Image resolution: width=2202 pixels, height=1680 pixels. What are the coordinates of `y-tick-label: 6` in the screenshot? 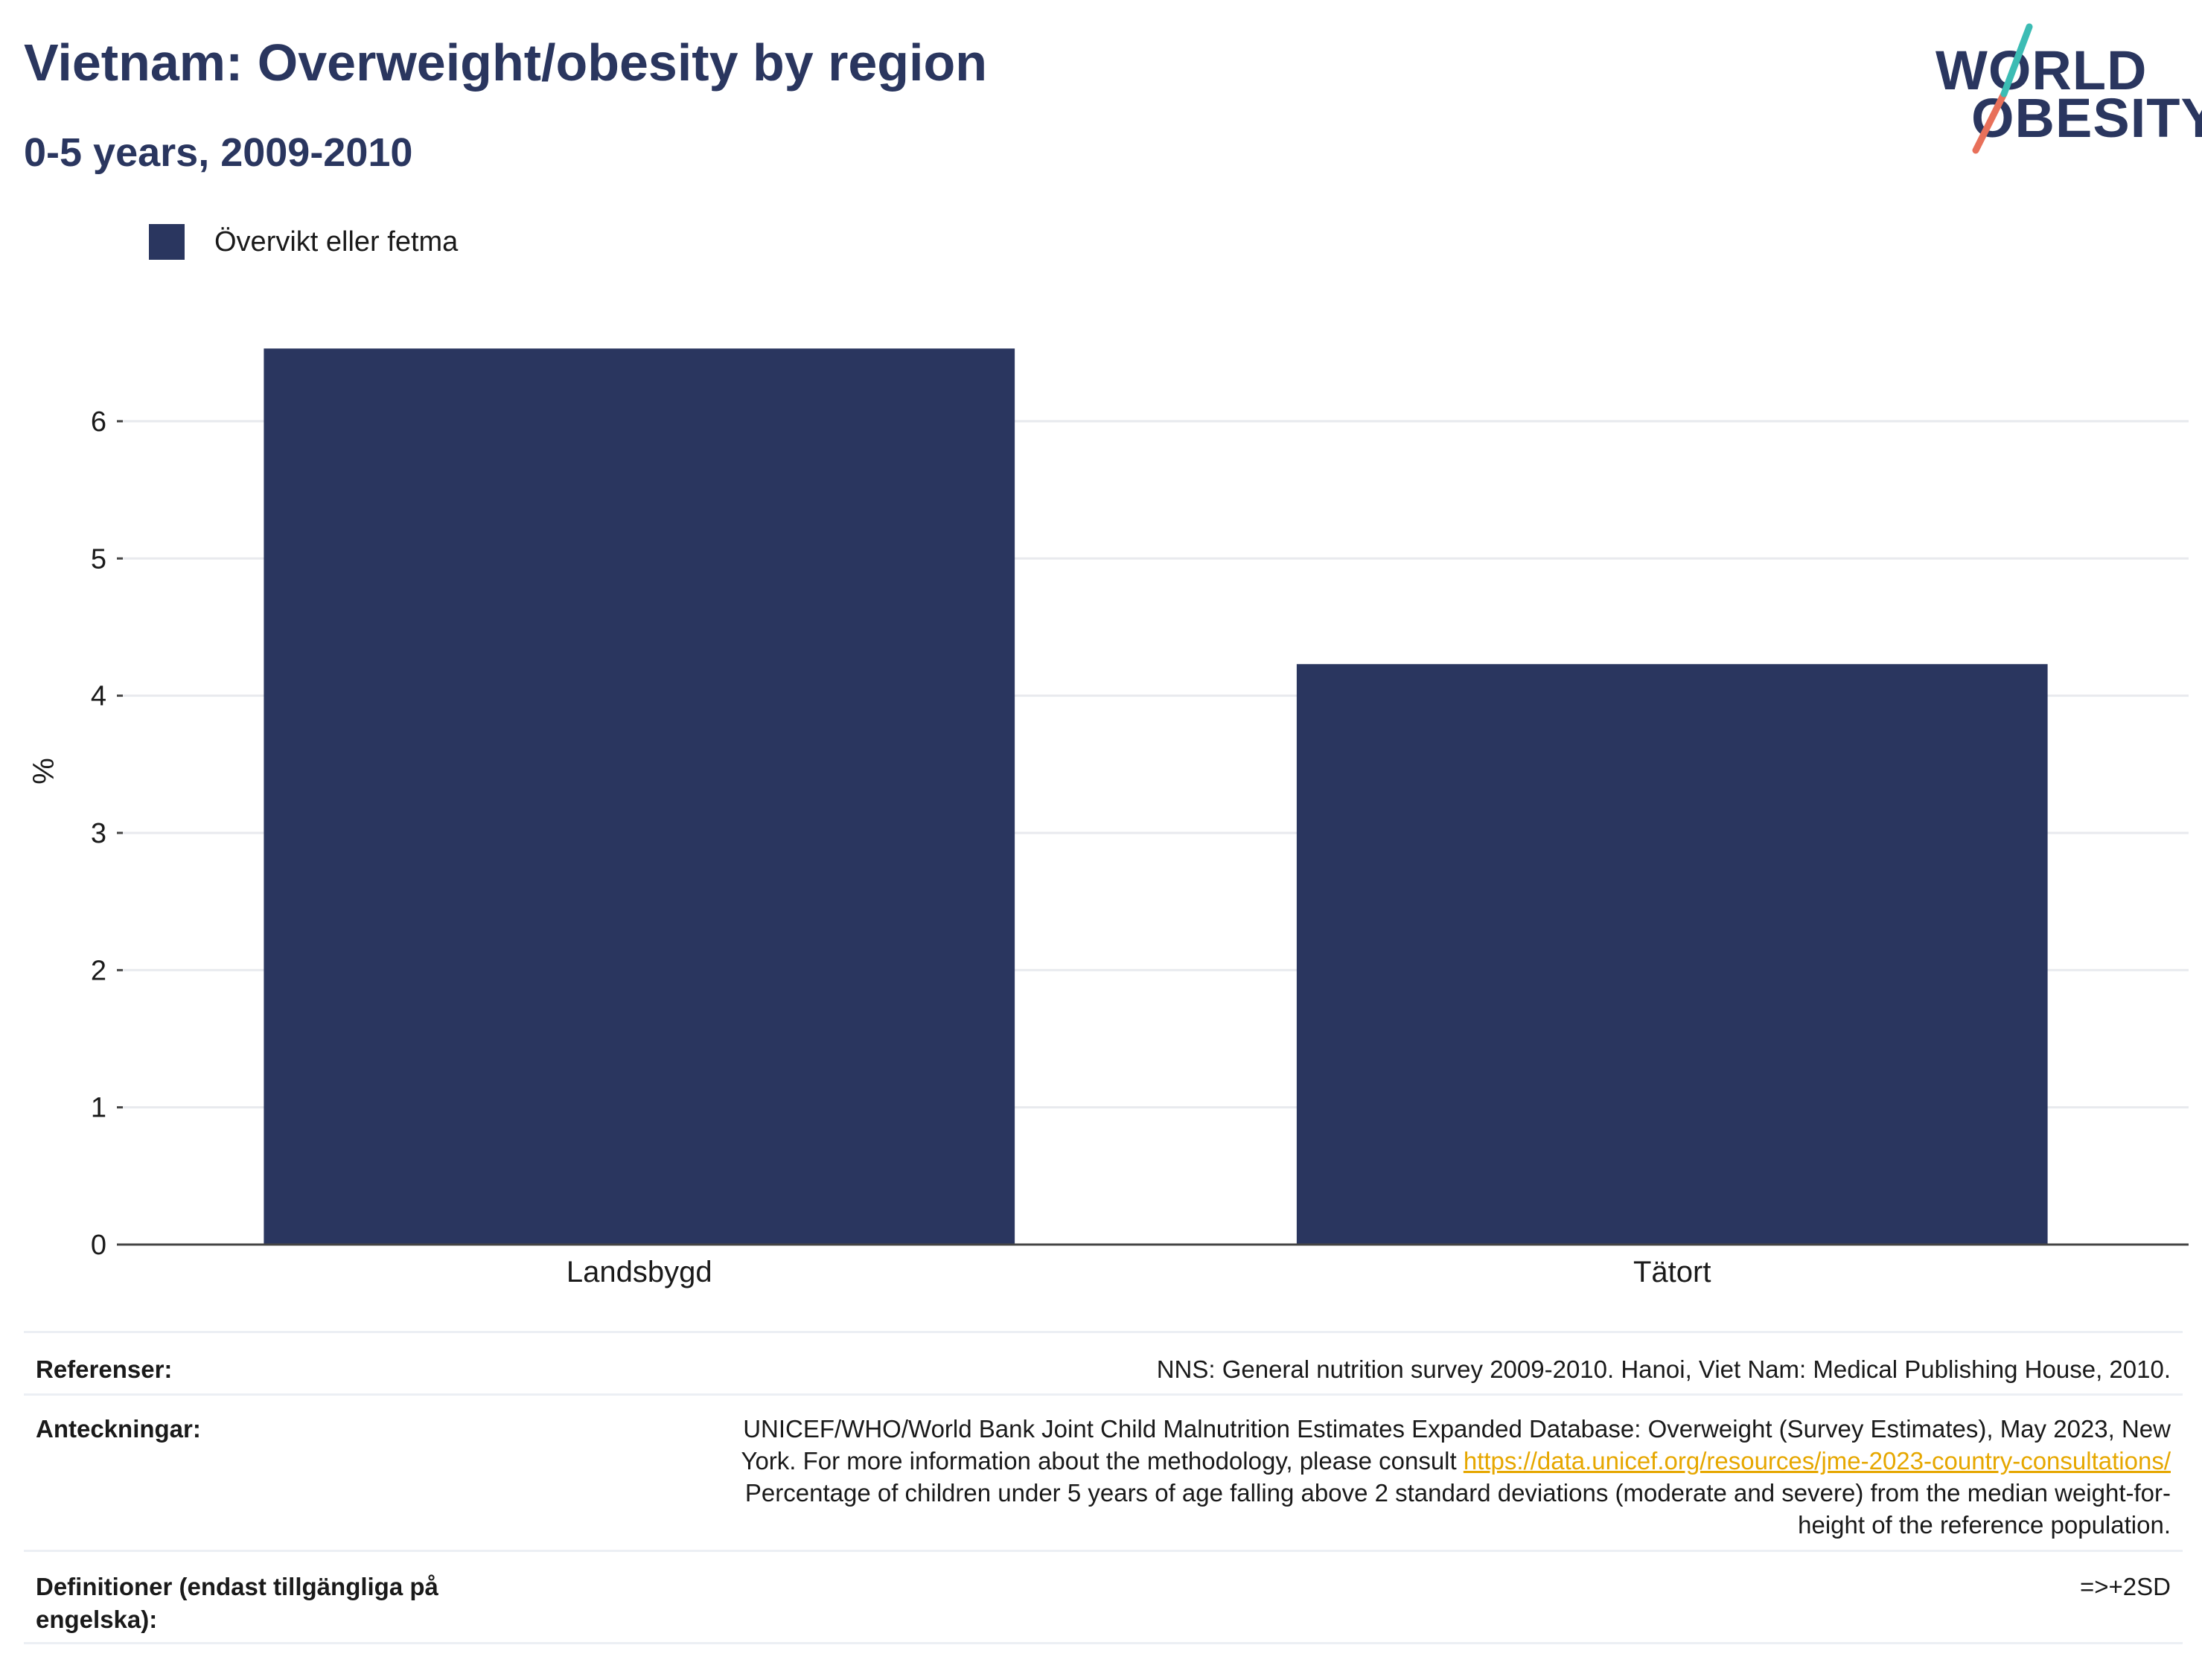 It's located at (98, 422).